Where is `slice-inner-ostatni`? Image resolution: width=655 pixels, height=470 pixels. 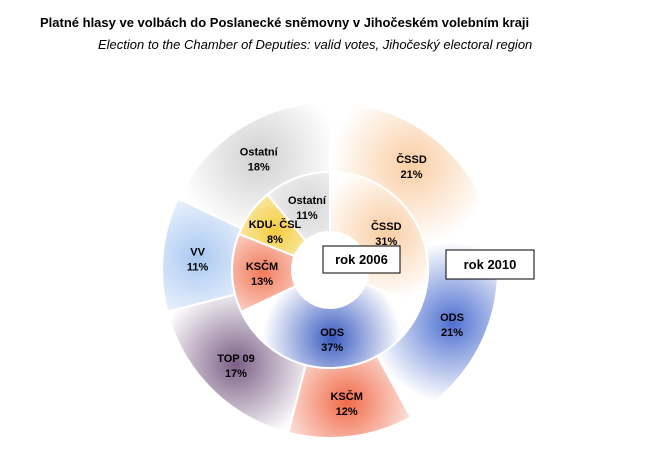
slice-inner-ostatni is located at coordinates (298, 206).